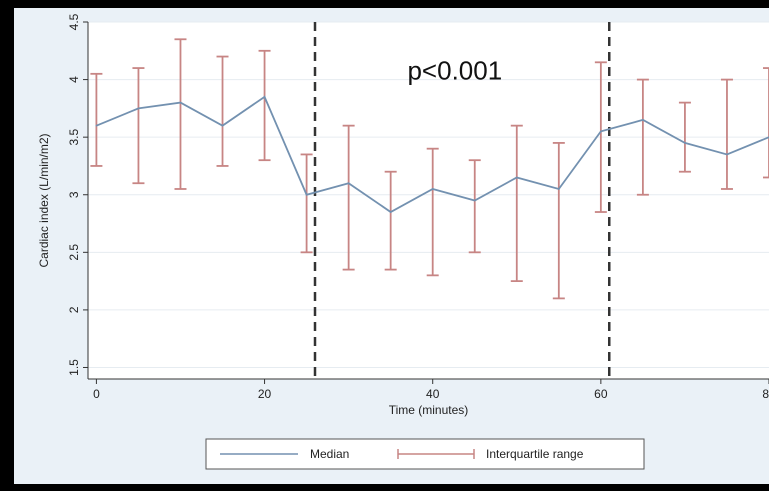 The width and height of the screenshot is (769, 491). I want to click on y-axis-title: Cardiac index (L/min/m2), so click(44, 200).